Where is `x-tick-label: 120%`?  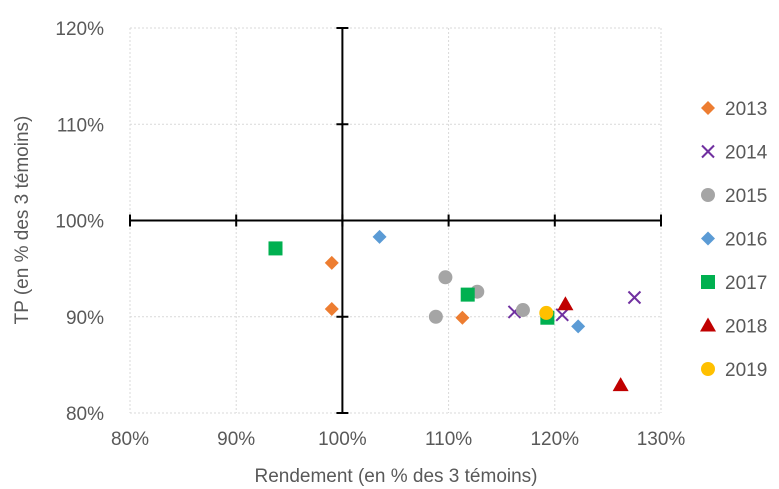 x-tick-label: 120% is located at coordinates (554, 439).